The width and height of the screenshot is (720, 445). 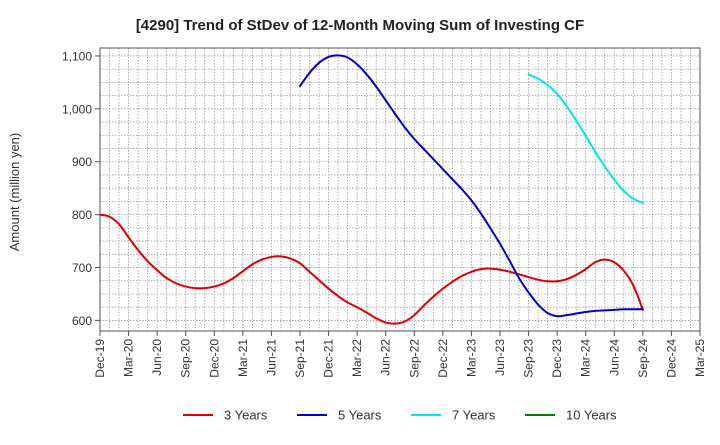 What do you see at coordinates (129, 358) in the screenshot?
I see `x-tick-label: Mar-20` at bounding box center [129, 358].